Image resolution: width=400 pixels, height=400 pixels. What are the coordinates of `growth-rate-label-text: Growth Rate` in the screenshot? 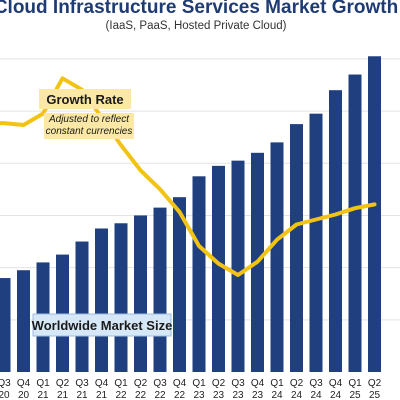 It's located at (84, 99).